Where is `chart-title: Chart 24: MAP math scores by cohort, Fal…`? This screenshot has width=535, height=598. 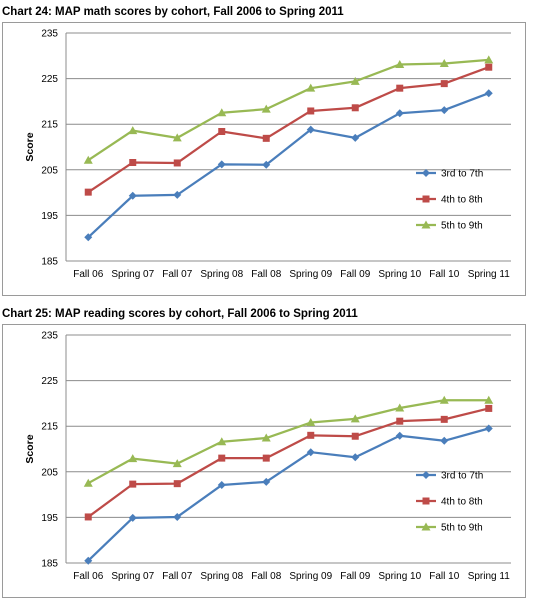
chart-title: Chart 24: MAP math scores by cohort, Fal… is located at coordinates (173, 12).